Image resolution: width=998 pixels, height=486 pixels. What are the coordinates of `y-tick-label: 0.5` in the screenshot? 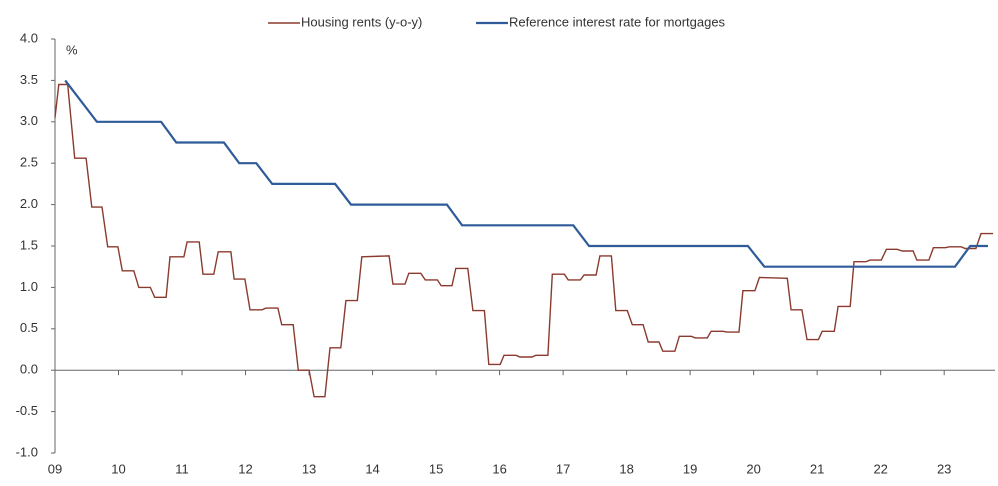 It's located at (29, 327).